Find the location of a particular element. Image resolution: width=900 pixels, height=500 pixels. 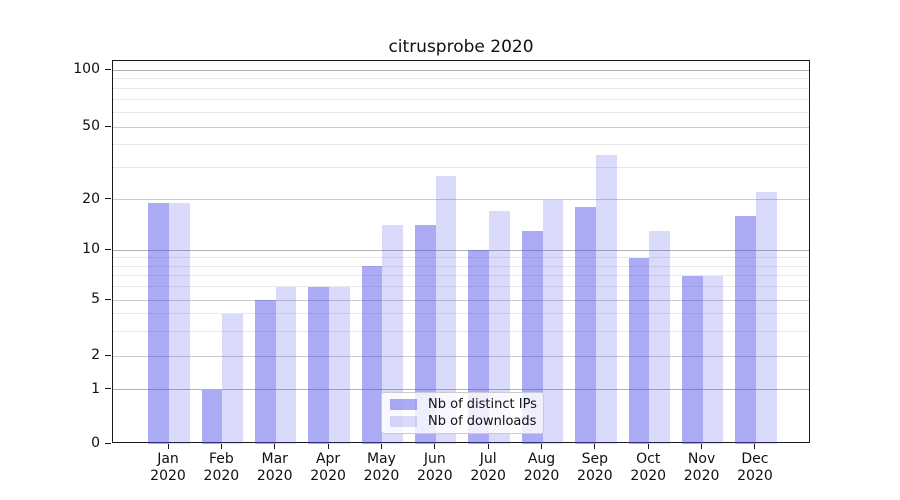

x-tick-label-nov: Nov 2020 is located at coordinates (701, 467).